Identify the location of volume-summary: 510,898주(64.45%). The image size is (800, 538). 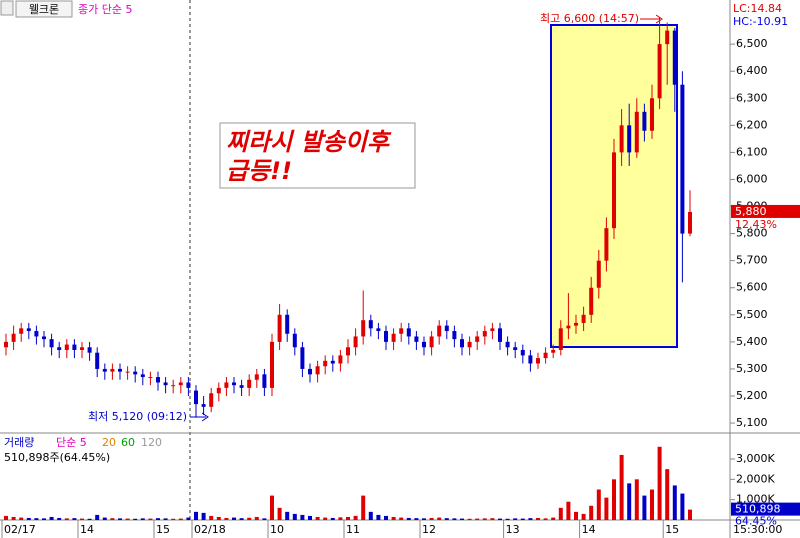
(57, 457).